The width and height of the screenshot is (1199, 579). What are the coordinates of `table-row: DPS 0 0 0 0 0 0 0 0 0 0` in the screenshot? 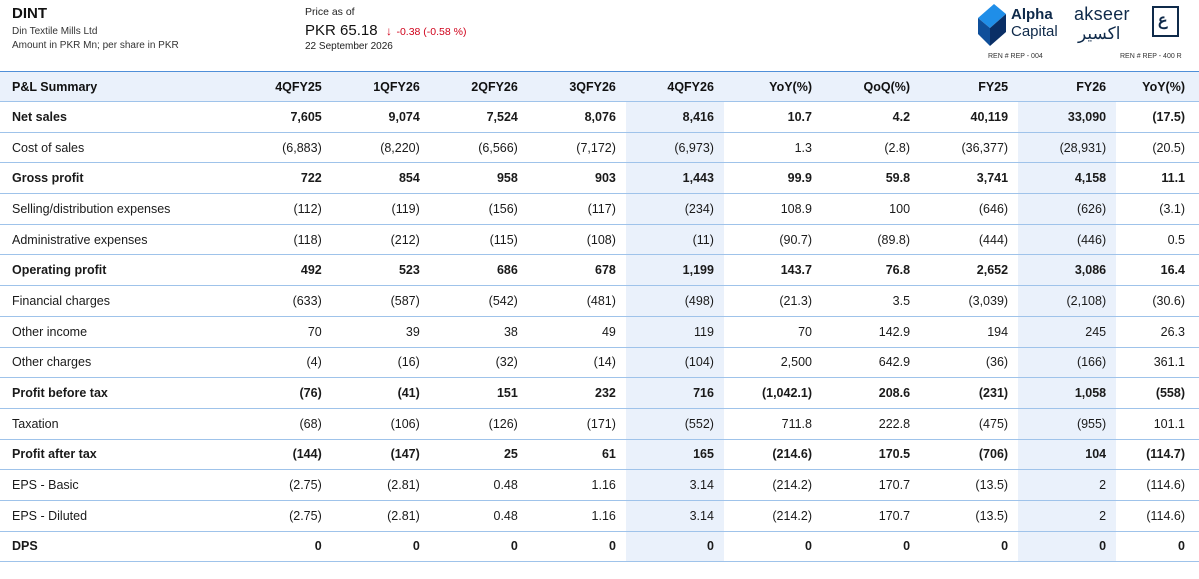 It's located at (599, 547).